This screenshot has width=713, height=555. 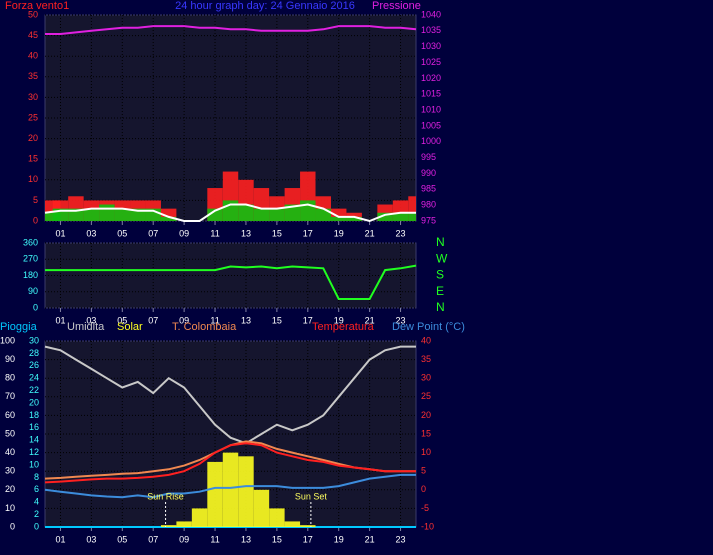 What do you see at coordinates (33, 97) in the screenshot?
I see `y-tick-label: 30` at bounding box center [33, 97].